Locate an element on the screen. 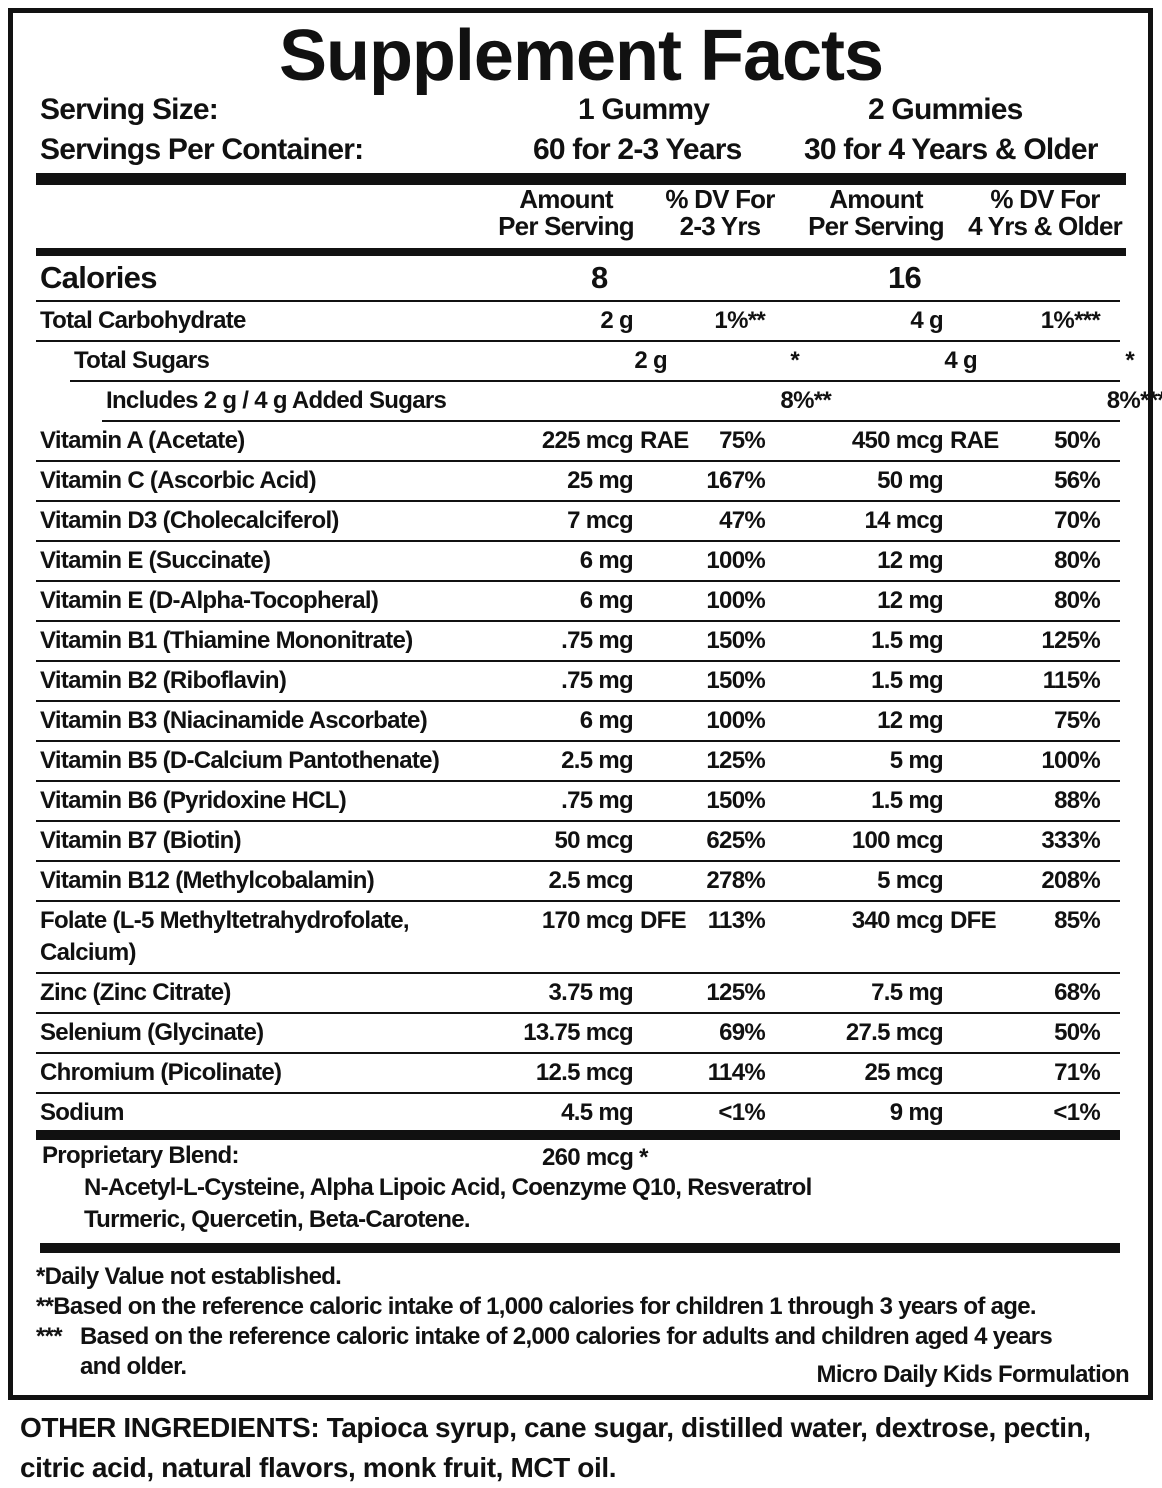 The height and width of the screenshot is (1488, 1162). daily-value-2: 1%*** is located at coordinates (1070, 320).